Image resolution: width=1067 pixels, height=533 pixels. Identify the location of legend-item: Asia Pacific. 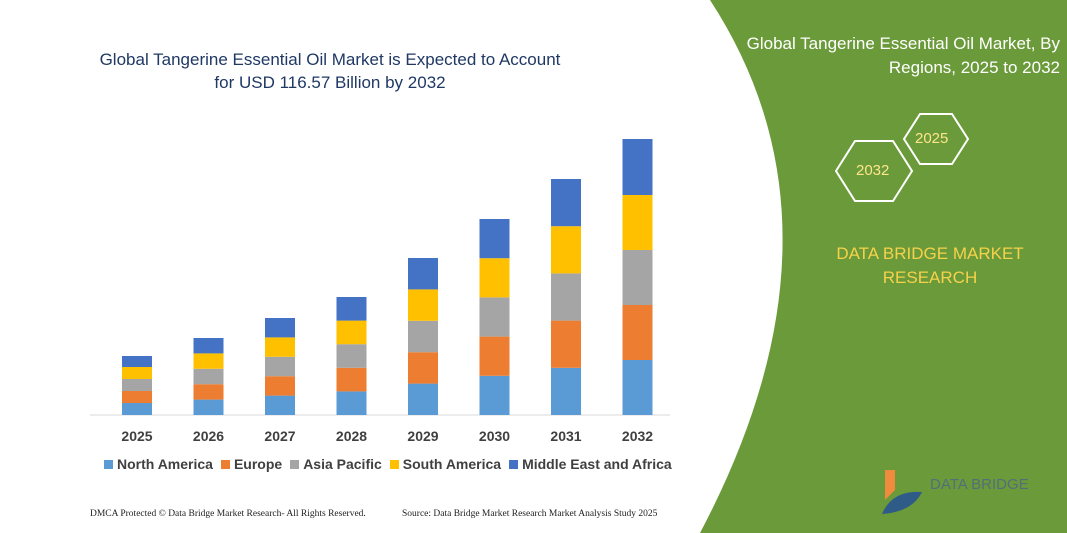
(336, 464).